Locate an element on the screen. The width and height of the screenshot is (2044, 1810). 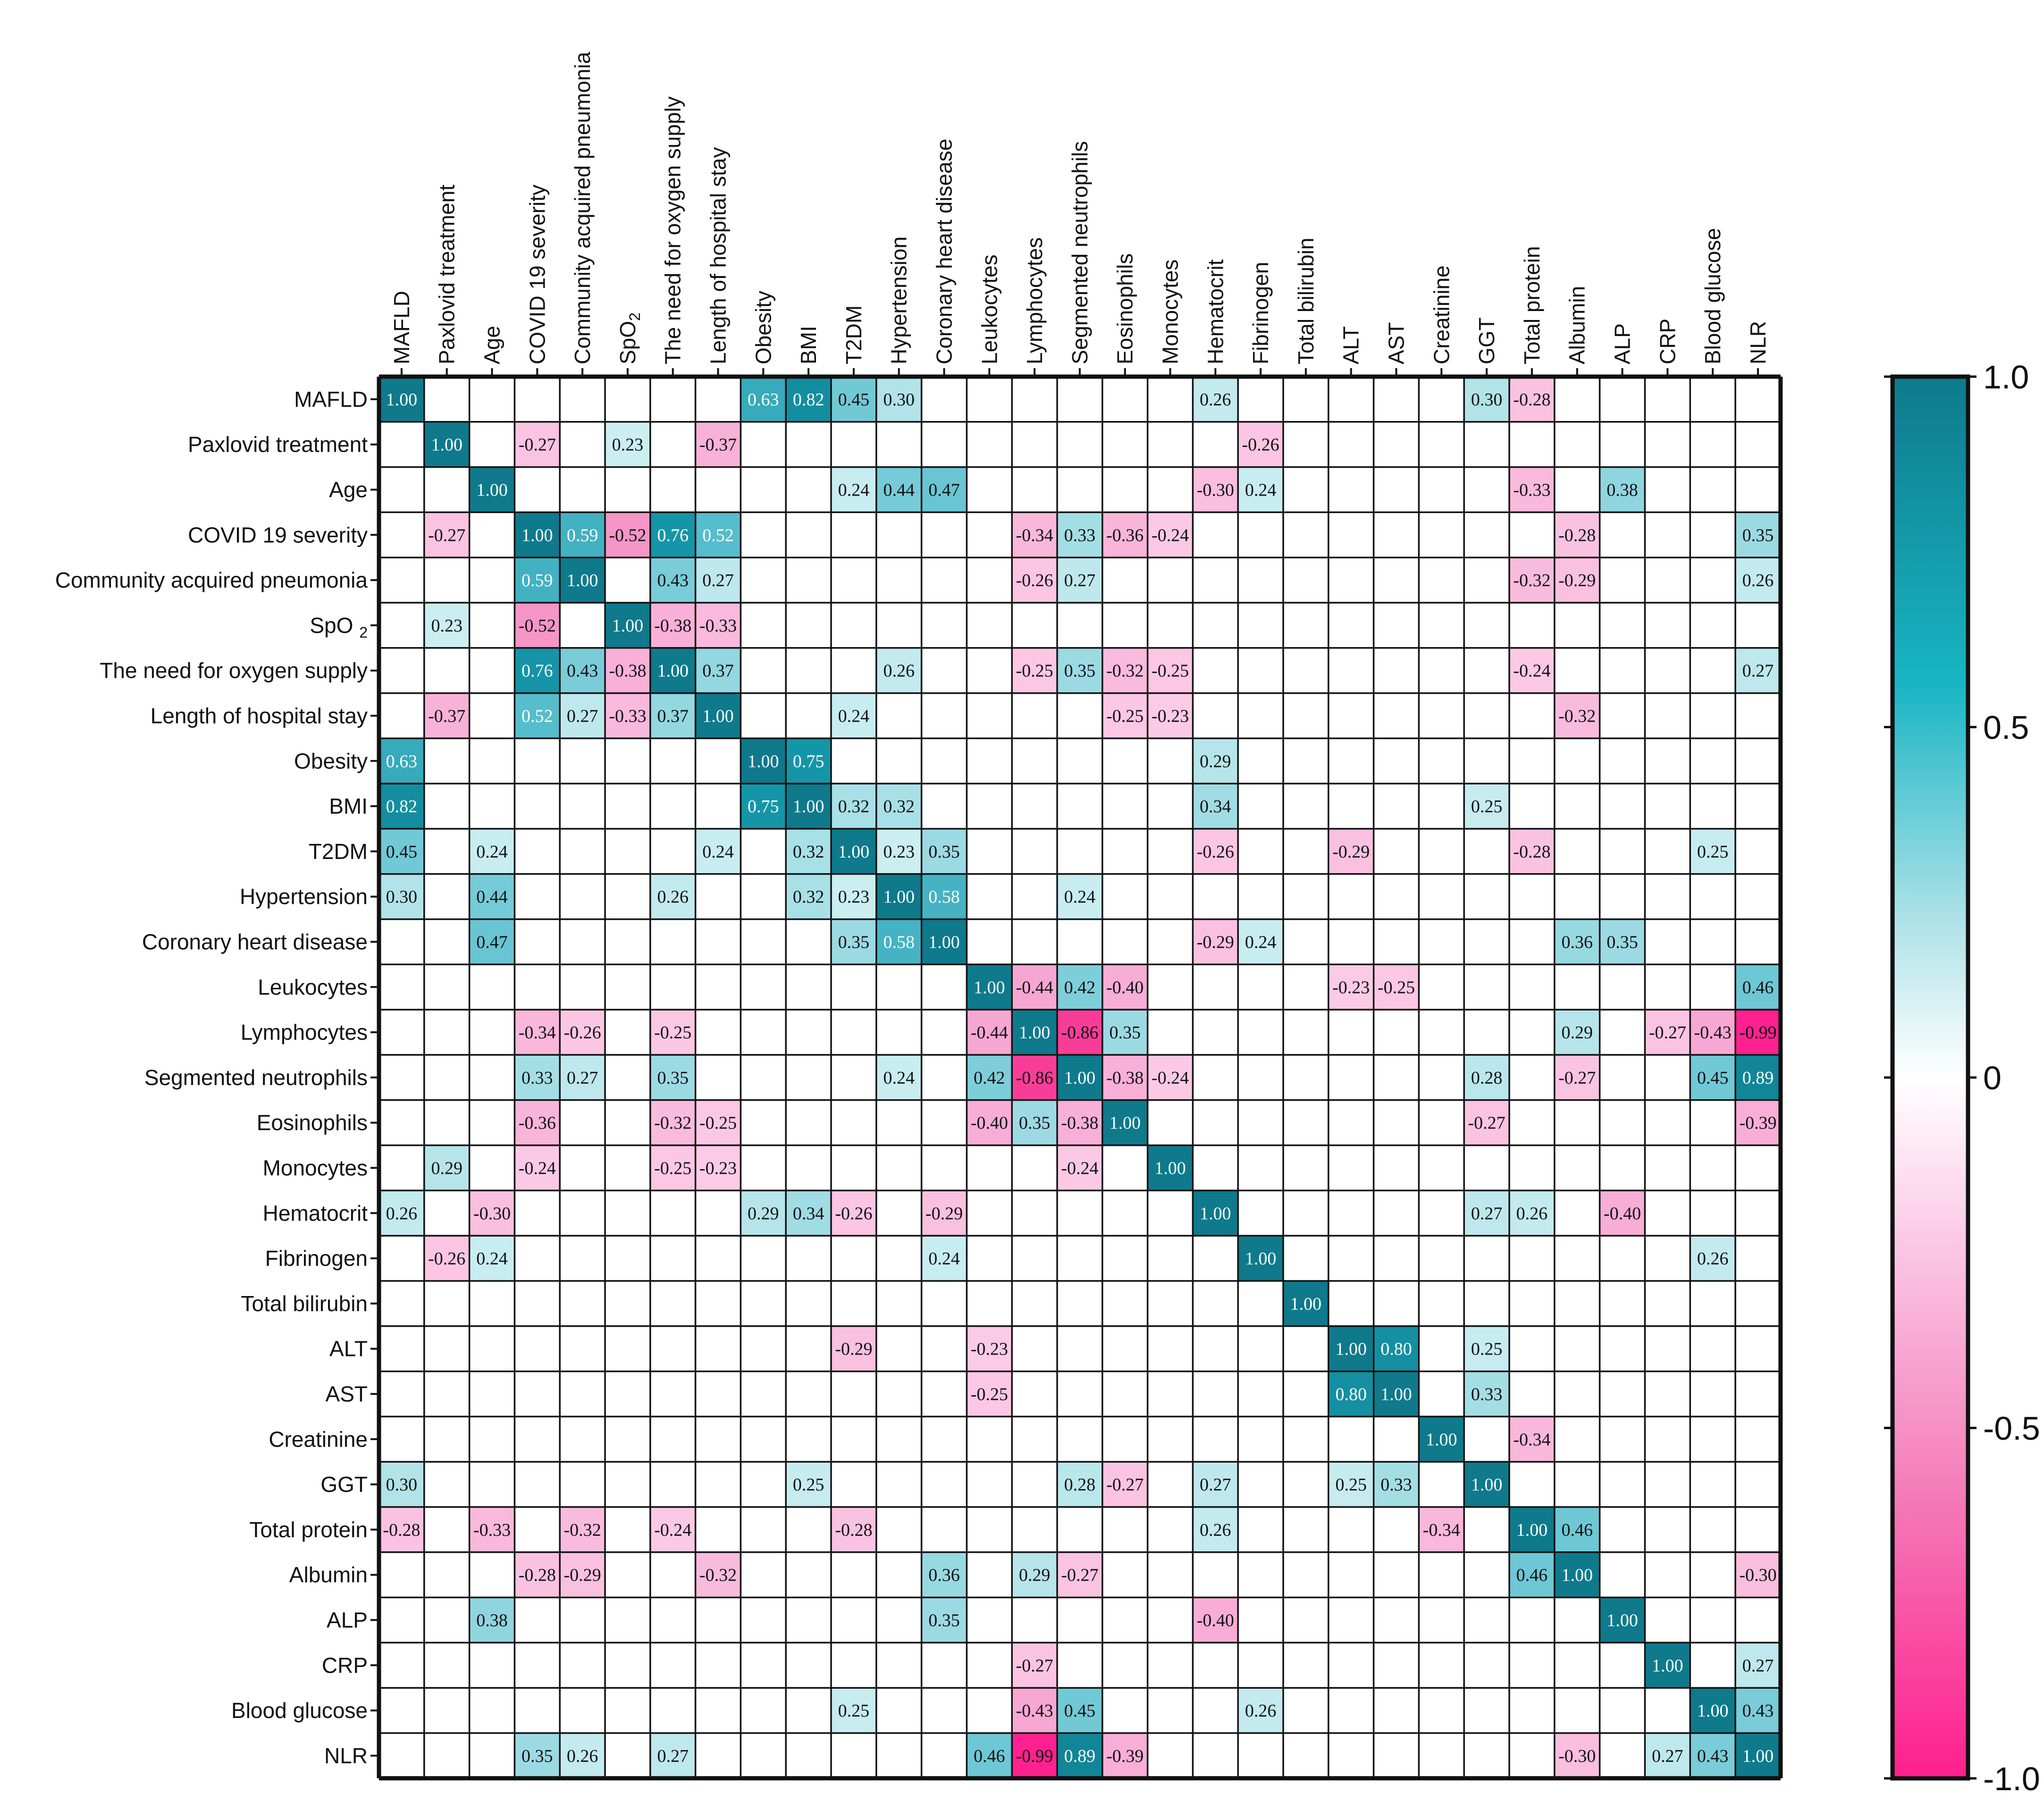
cell-value-0-11: 0.30 is located at coordinates (899, 400).